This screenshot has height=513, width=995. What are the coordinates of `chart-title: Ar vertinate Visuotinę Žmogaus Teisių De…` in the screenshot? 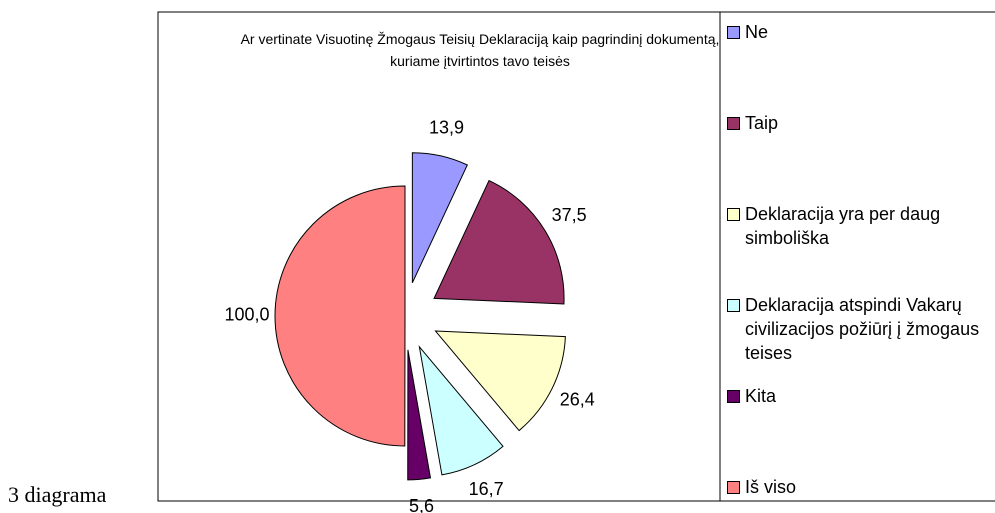 It's located at (480, 50).